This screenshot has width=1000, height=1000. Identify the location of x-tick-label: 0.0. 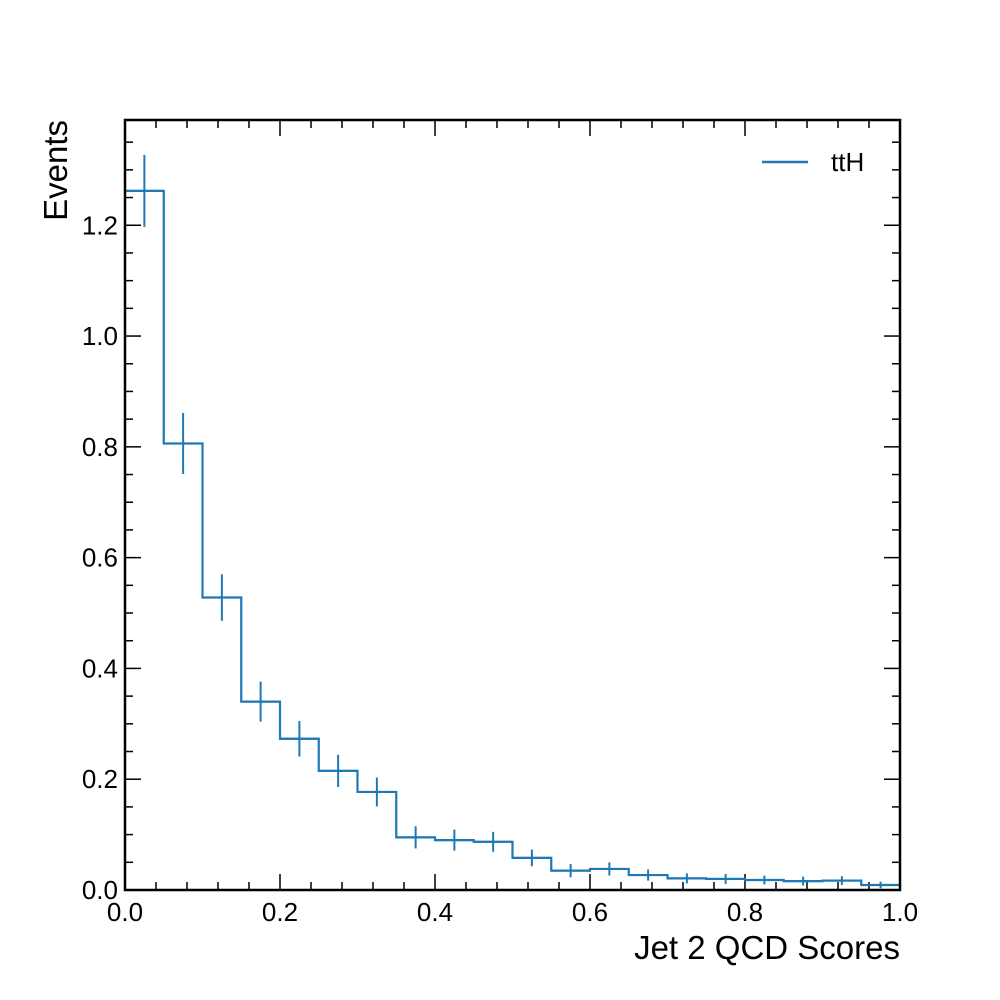
(125, 912).